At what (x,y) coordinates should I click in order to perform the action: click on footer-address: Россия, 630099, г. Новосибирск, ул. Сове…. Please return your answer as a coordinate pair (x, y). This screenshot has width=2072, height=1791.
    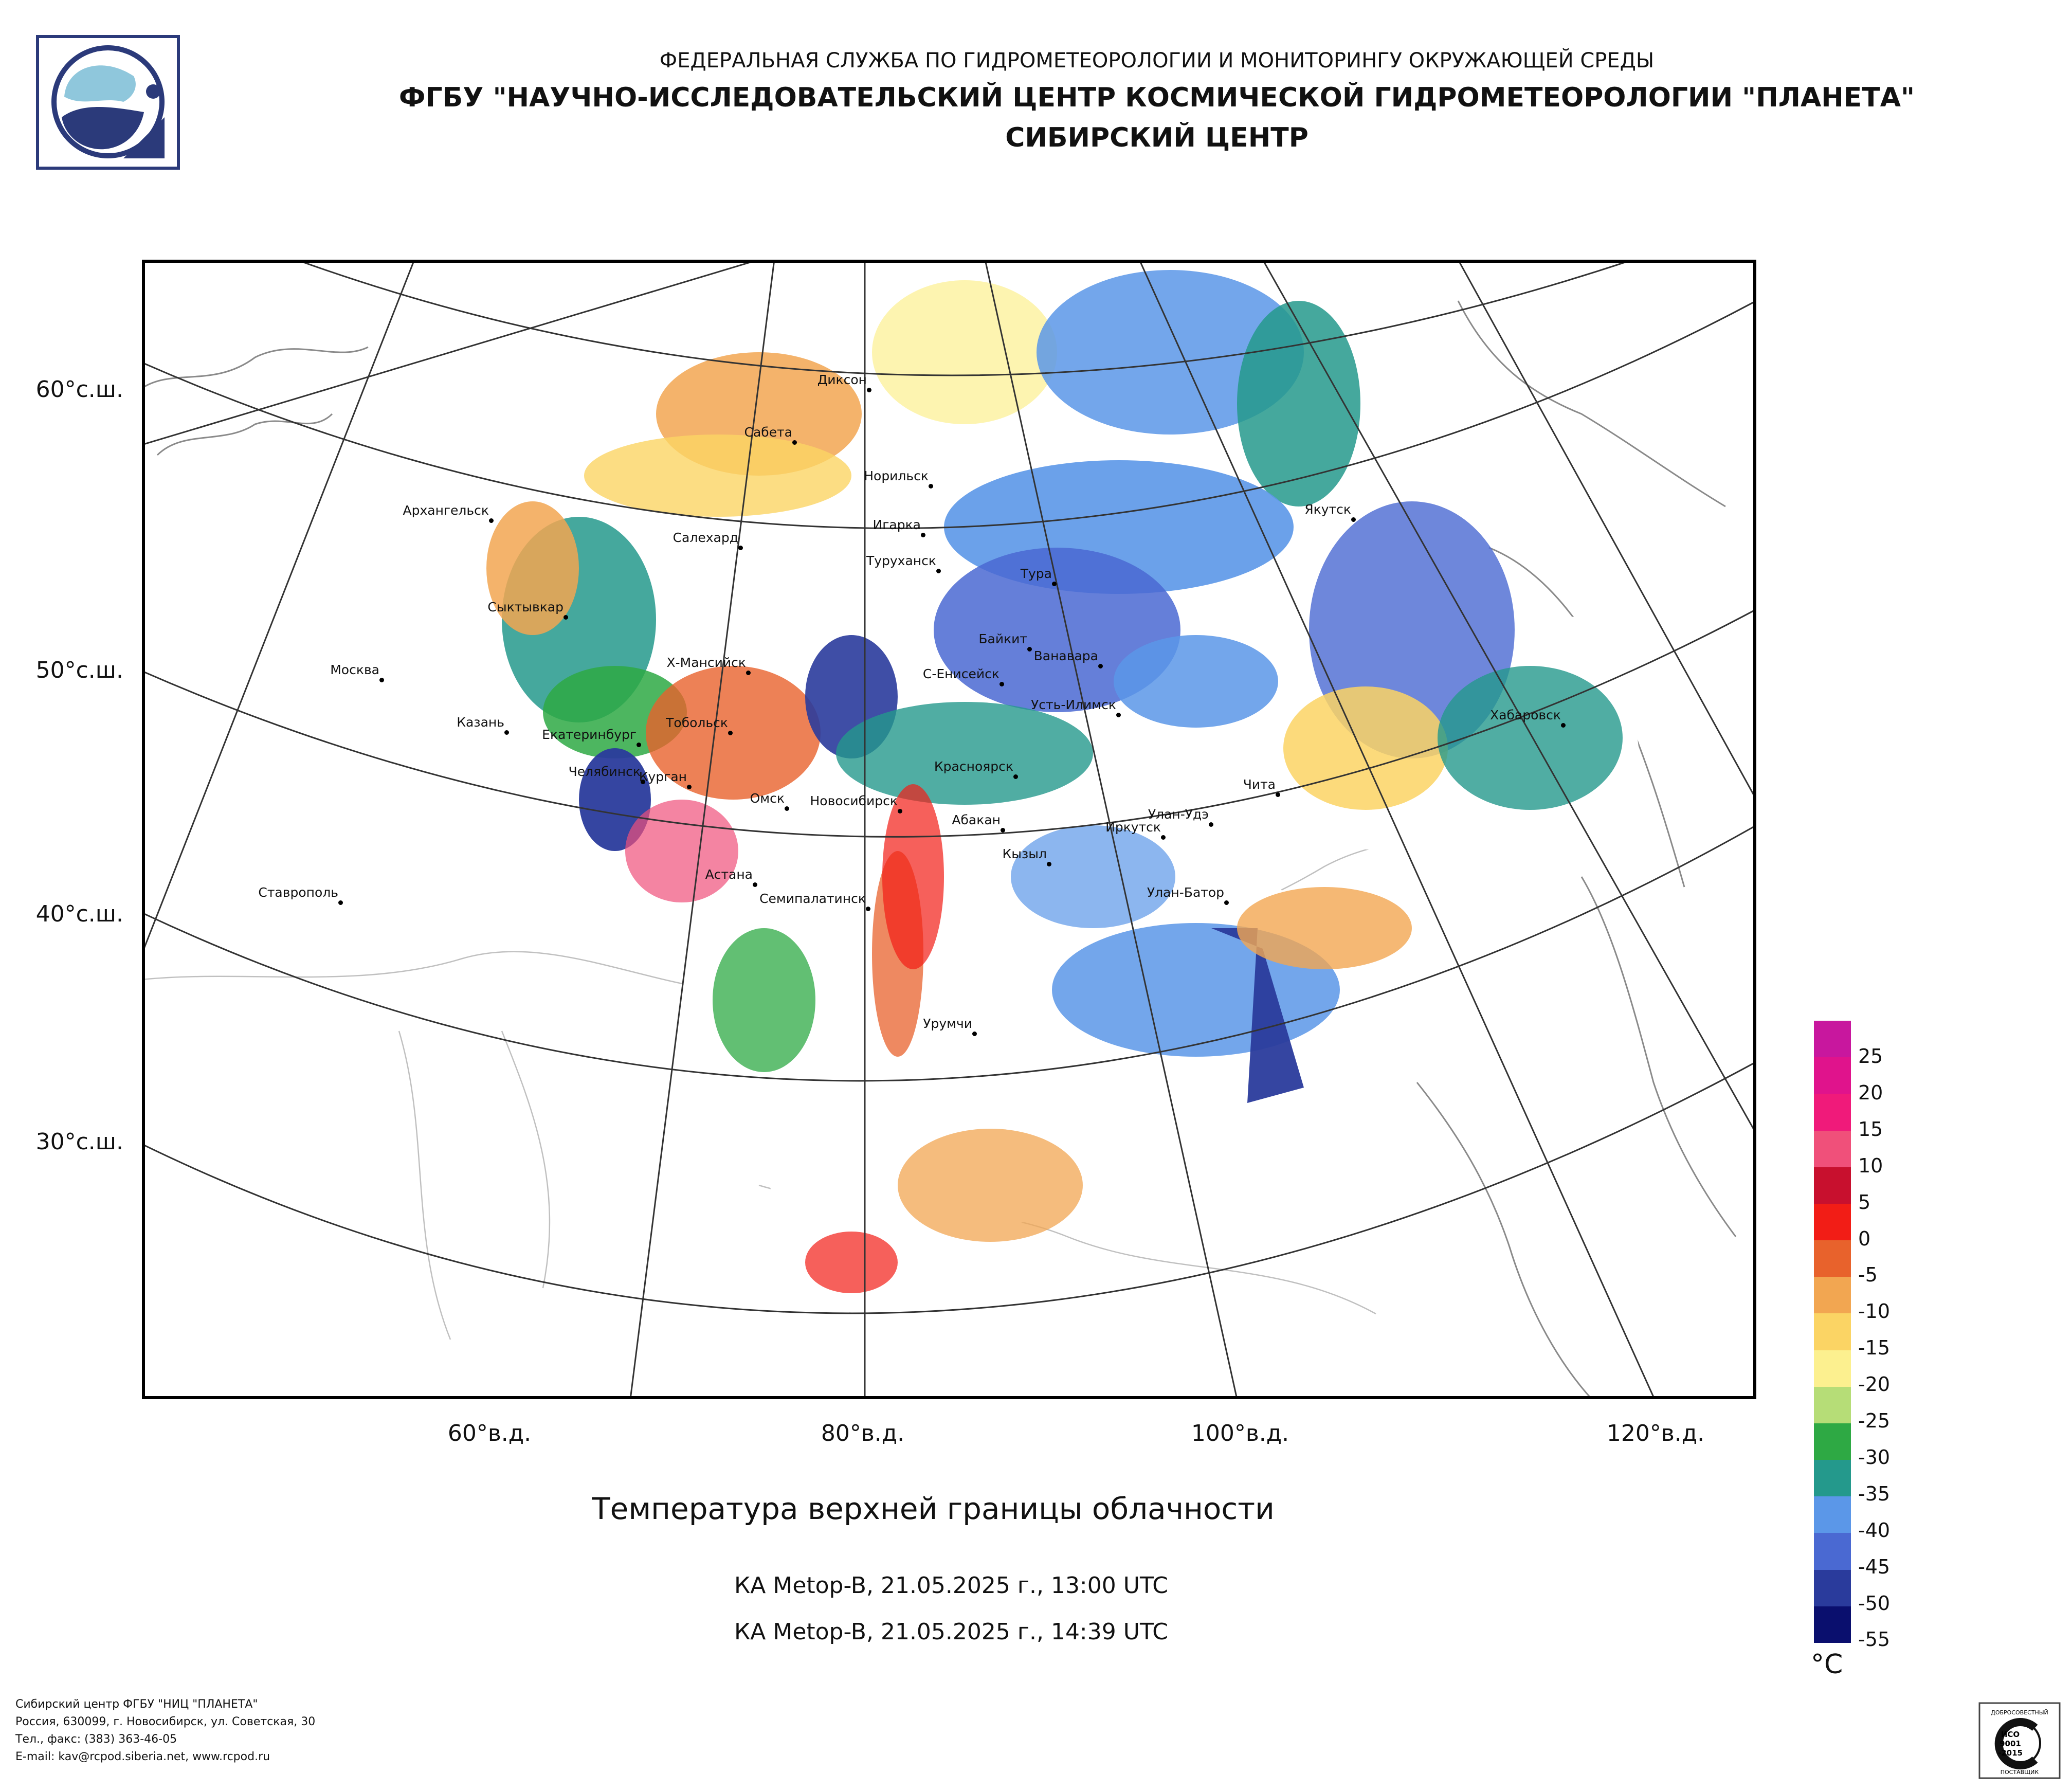
    Looking at the image, I should click on (165, 1721).